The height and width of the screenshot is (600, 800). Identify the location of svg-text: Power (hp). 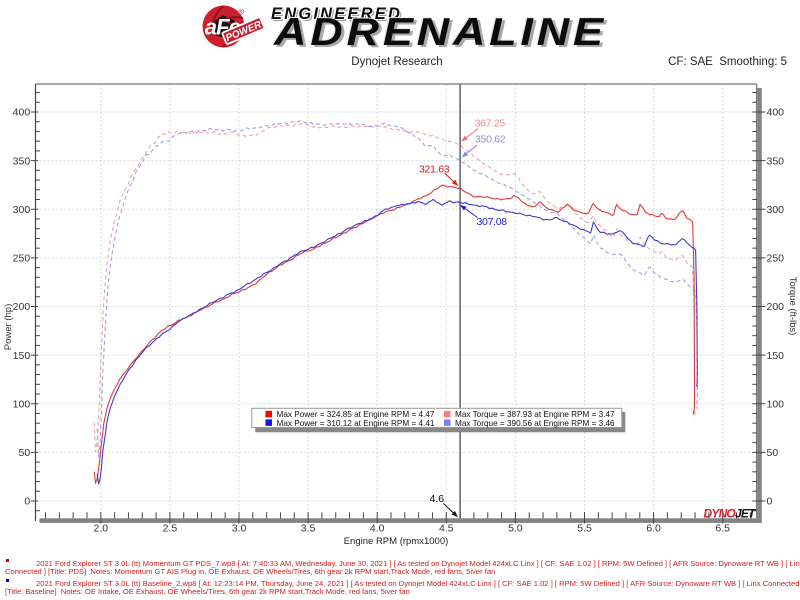
(8, 327).